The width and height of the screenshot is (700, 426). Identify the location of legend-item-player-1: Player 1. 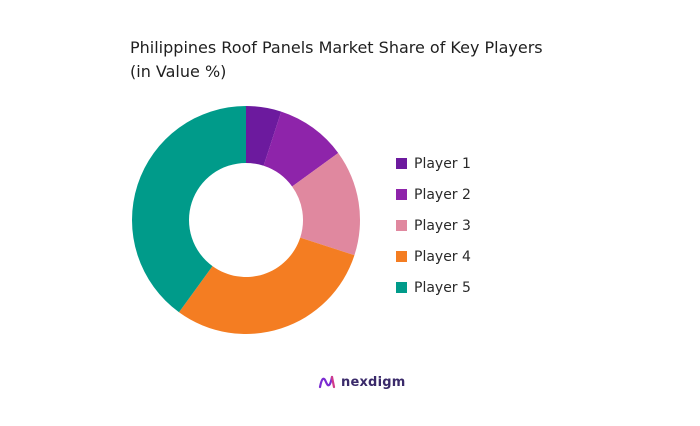
(433, 163).